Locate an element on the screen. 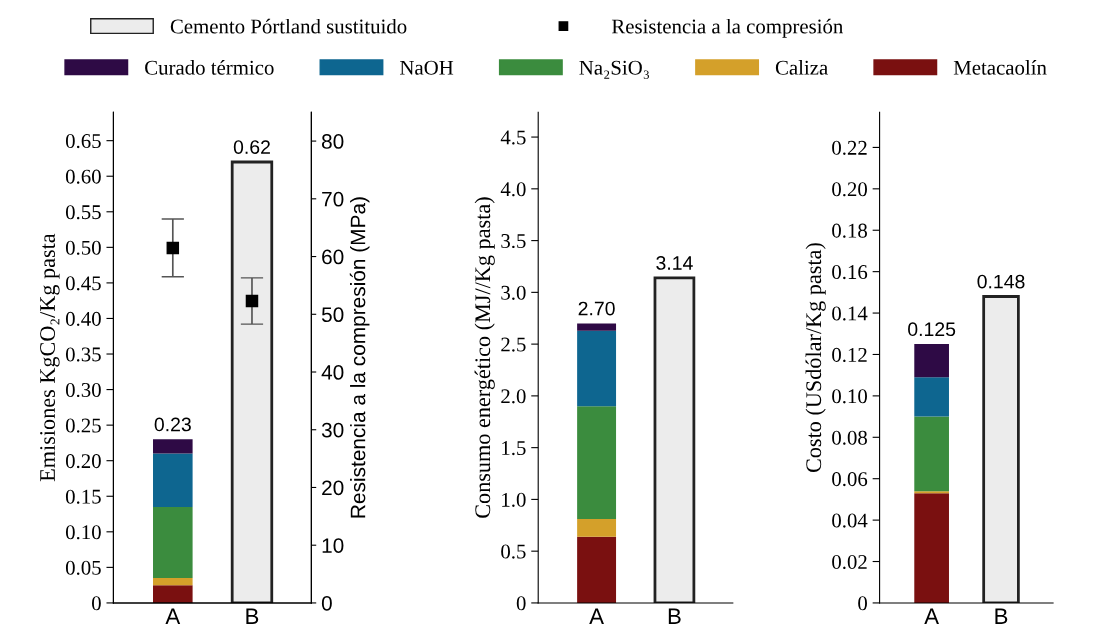 Image resolution: width=1112 pixels, height=634 pixels. y-tick-label: 0.30 is located at coordinates (83, 390).